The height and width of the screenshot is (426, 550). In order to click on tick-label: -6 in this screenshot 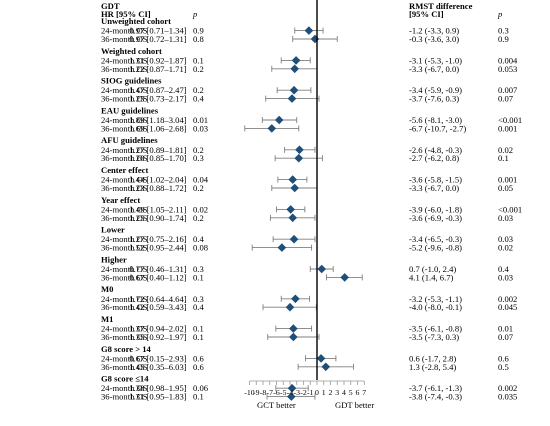, I will do `click(276, 392)`.